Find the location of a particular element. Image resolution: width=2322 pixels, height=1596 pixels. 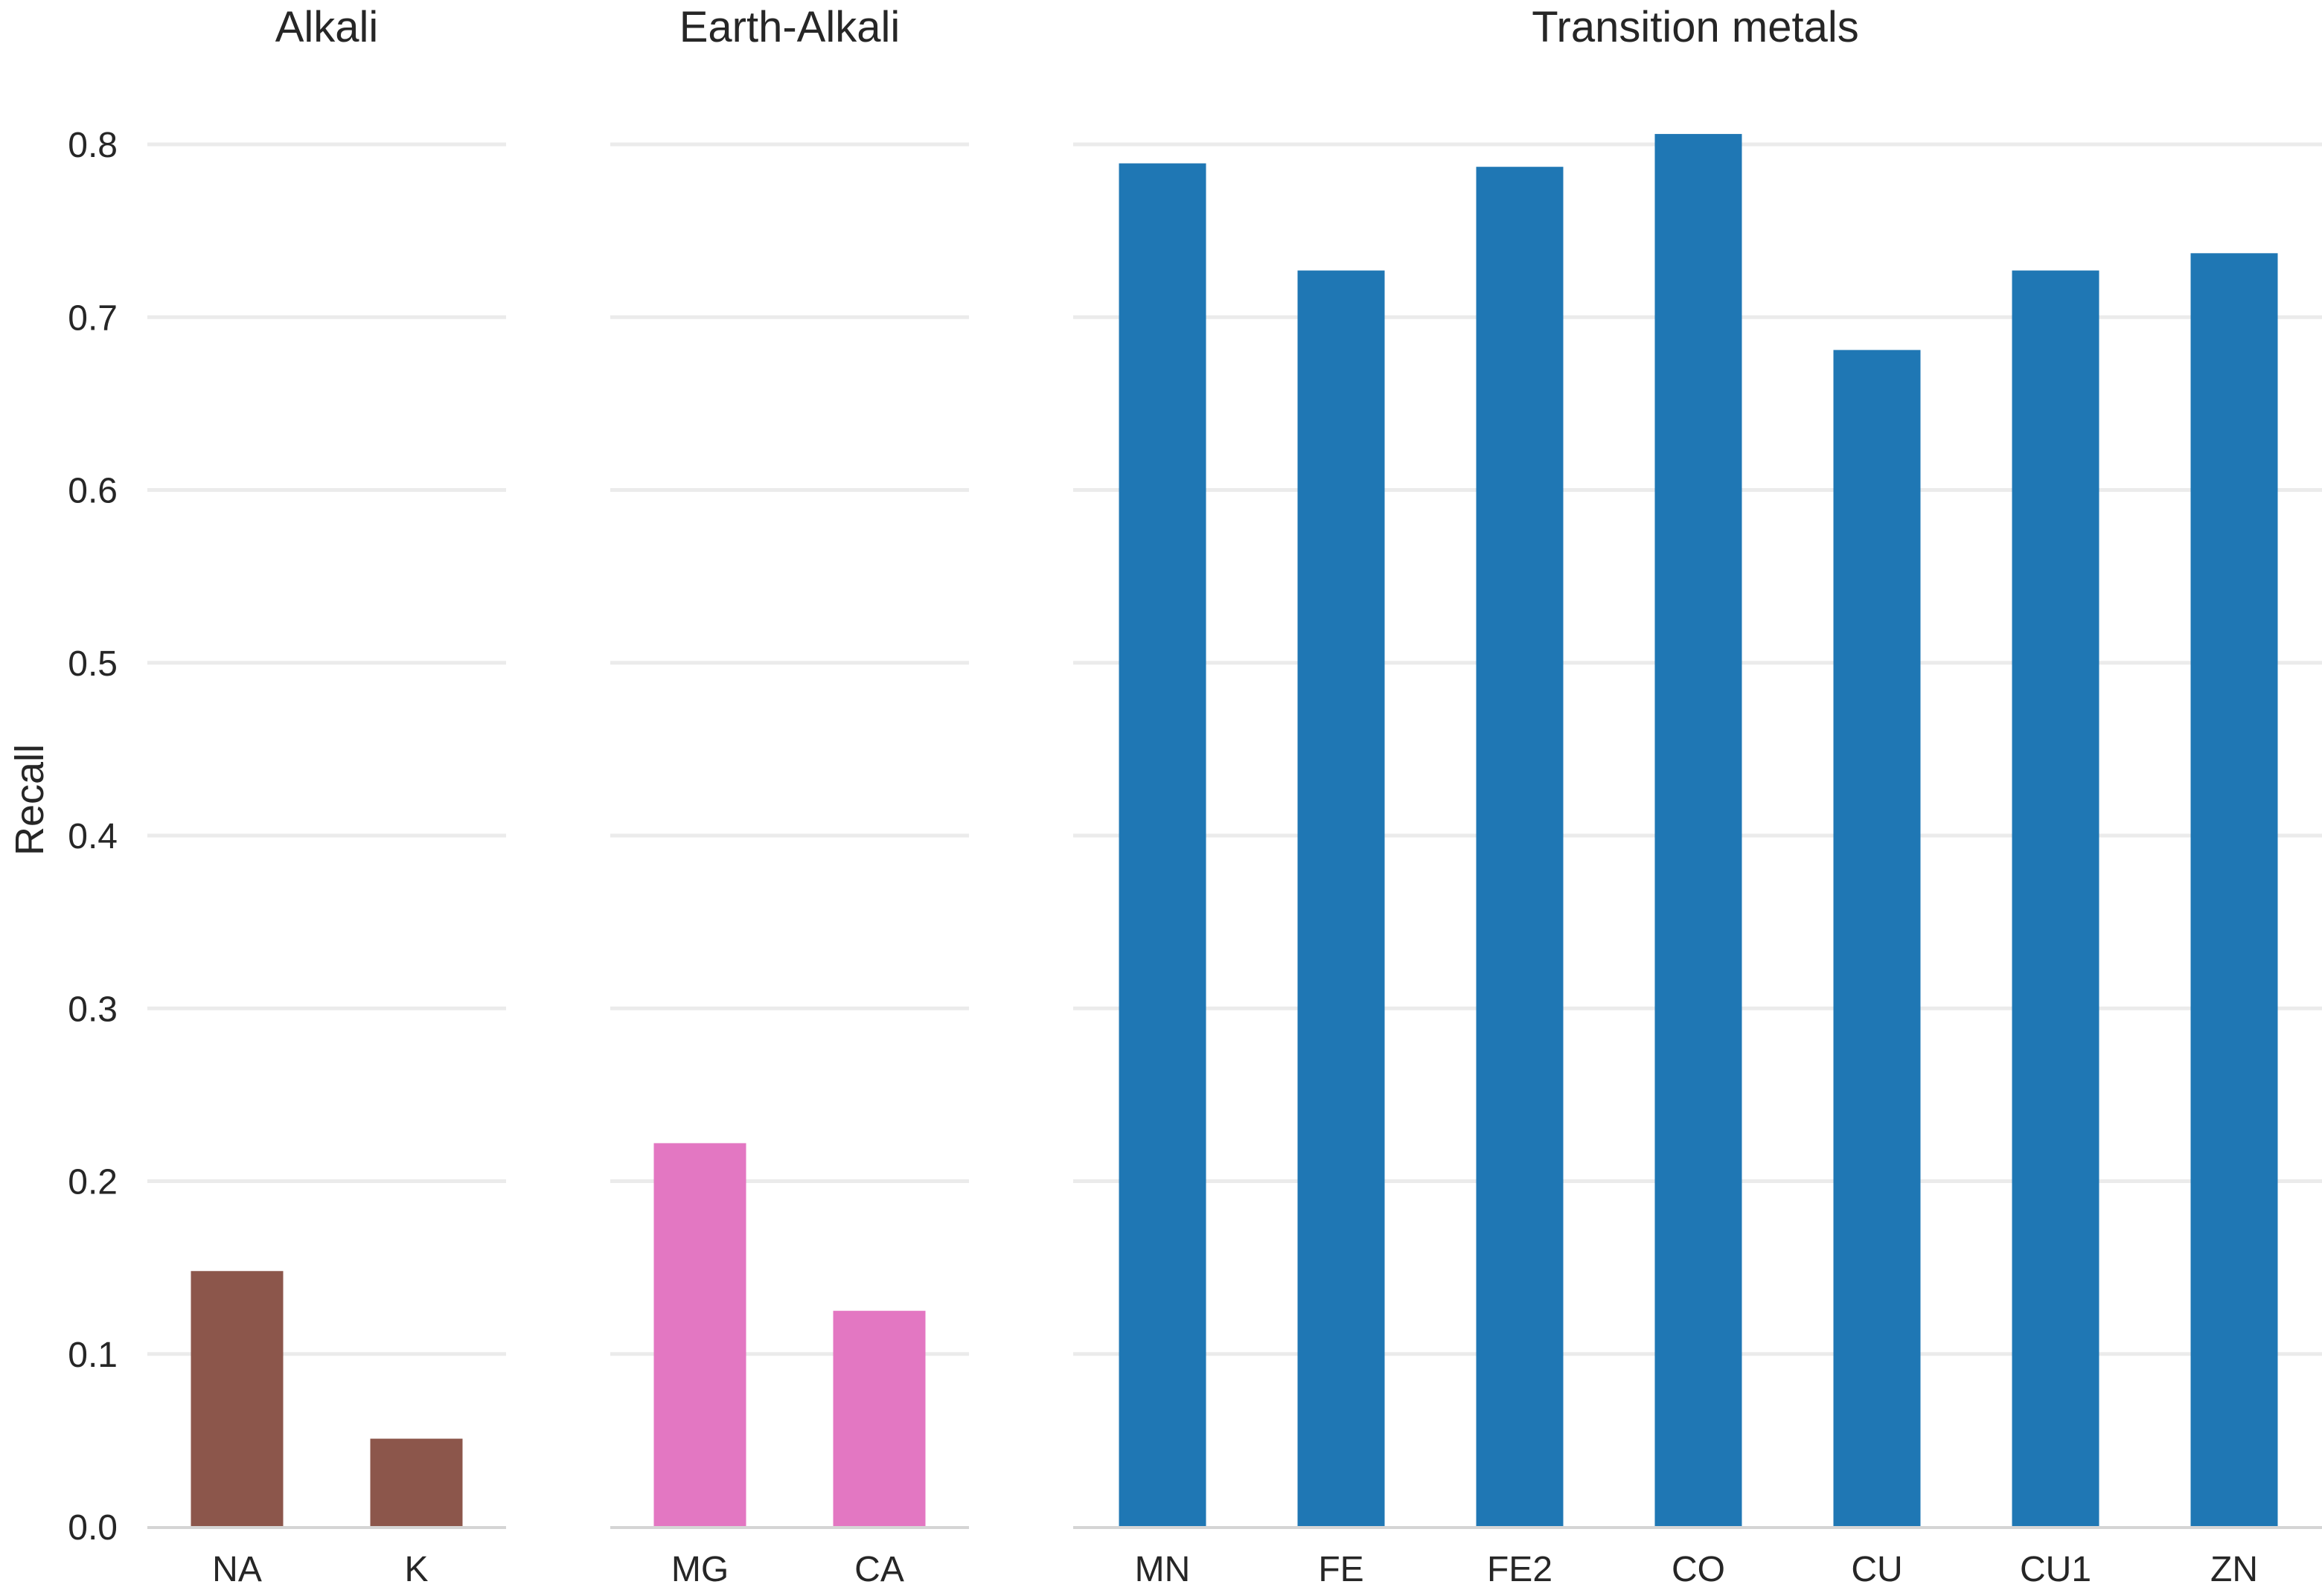

x-tick-label-mg: MG is located at coordinates (700, 1569).